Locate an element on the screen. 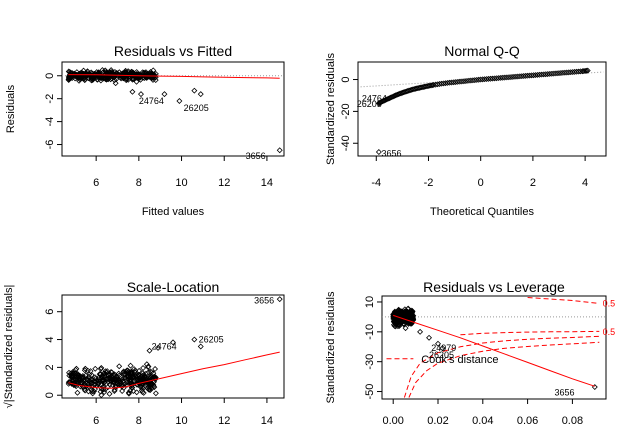  rvf-x-axis-label: Fitted values is located at coordinates (173, 212).